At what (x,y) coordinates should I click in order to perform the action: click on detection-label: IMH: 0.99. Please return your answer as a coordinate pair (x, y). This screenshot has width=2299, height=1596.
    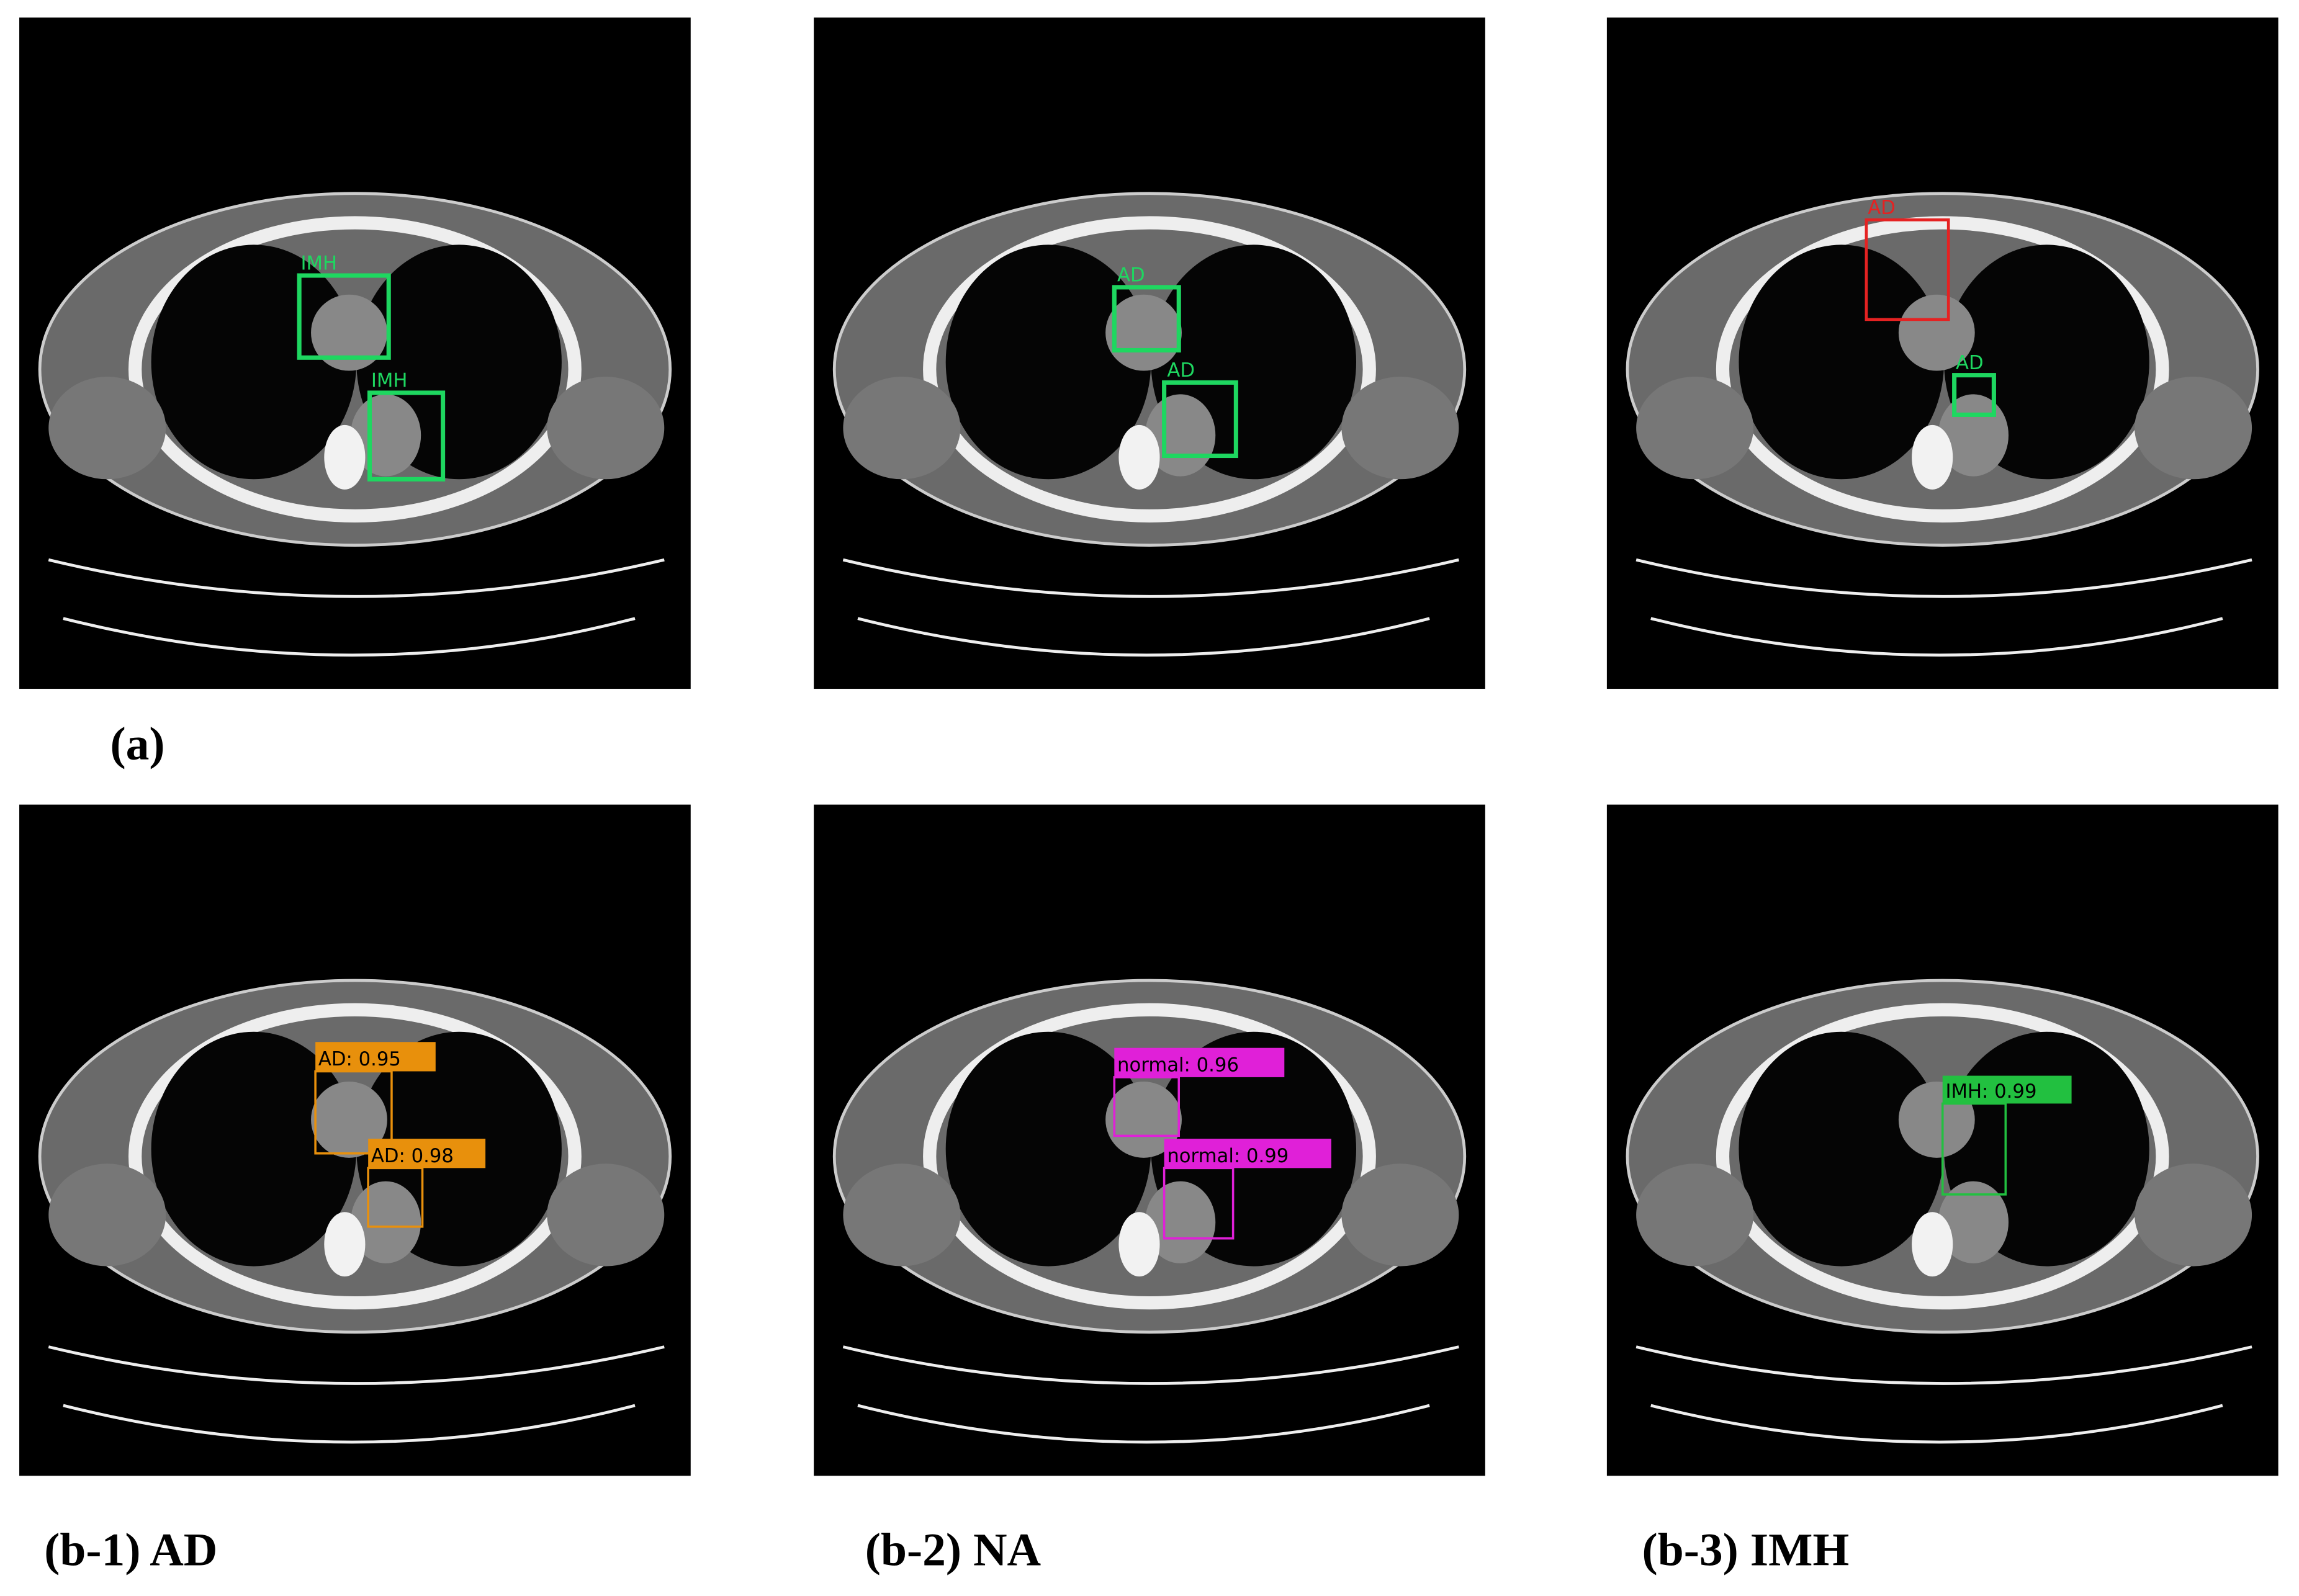
    Looking at the image, I should click on (1990, 1092).